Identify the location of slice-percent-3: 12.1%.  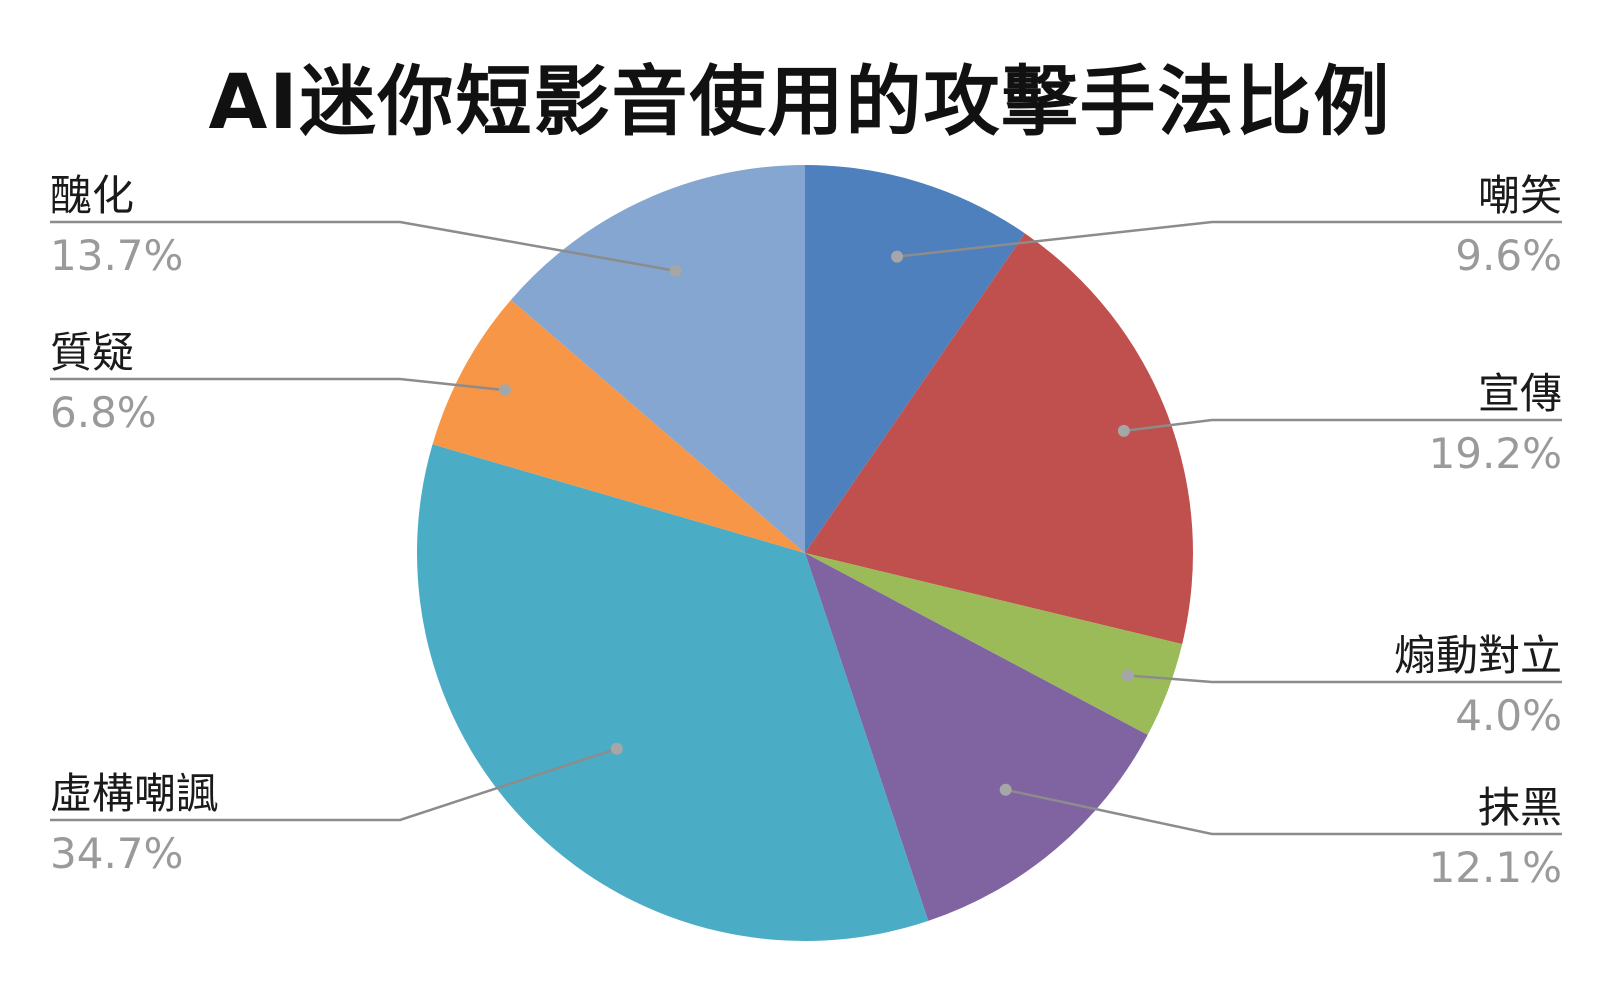
(1495, 867).